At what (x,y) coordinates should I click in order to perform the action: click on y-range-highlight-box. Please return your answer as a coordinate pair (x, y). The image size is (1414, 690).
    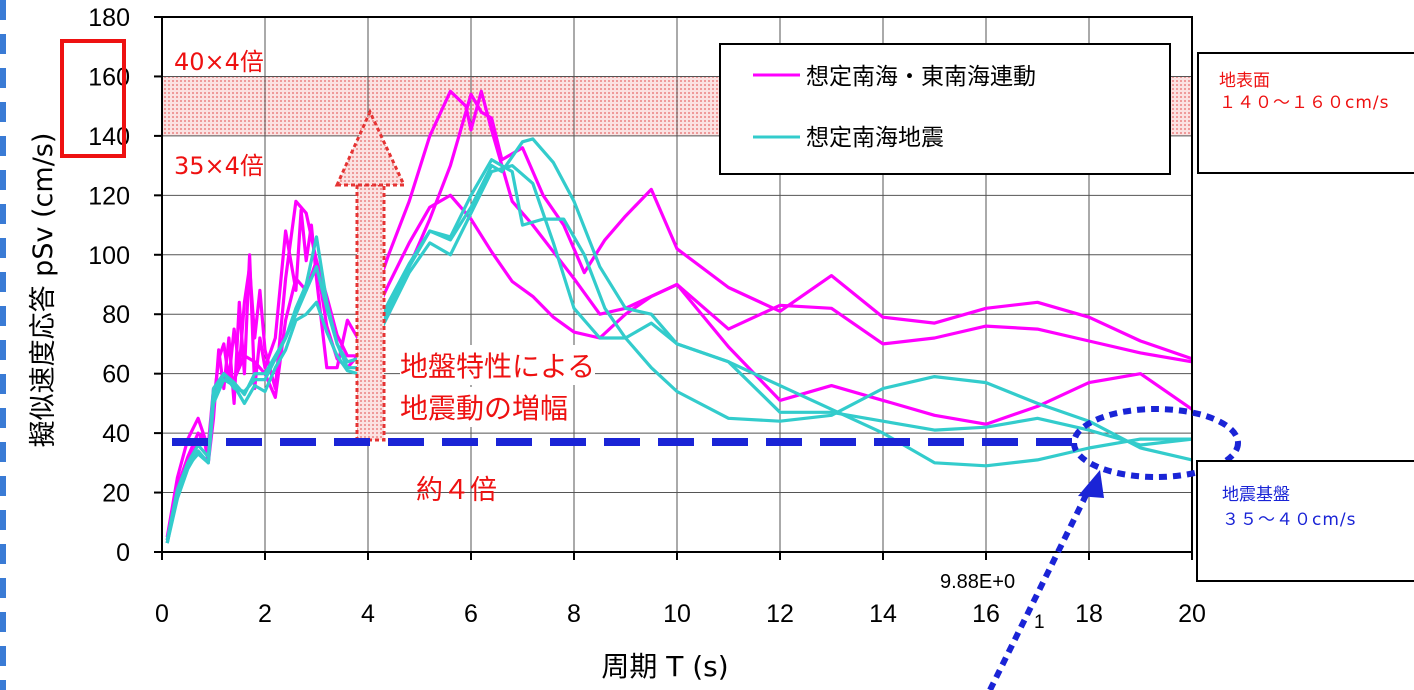
    Looking at the image, I should click on (93, 98).